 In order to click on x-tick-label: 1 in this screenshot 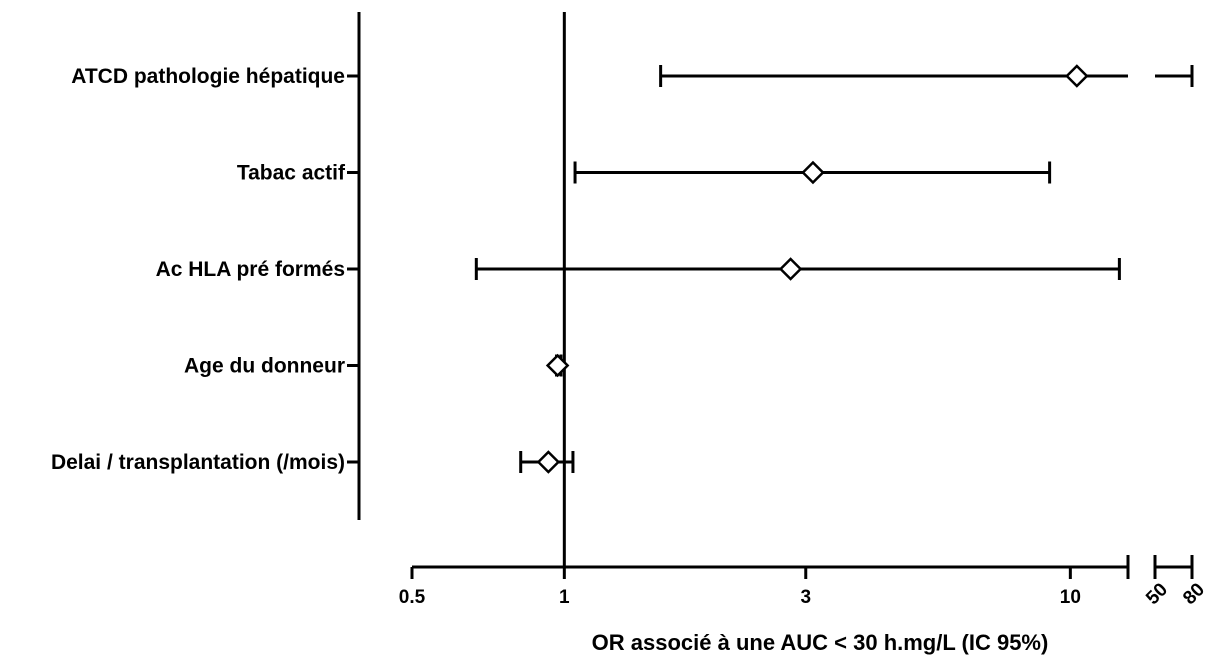, I will do `click(564, 597)`.